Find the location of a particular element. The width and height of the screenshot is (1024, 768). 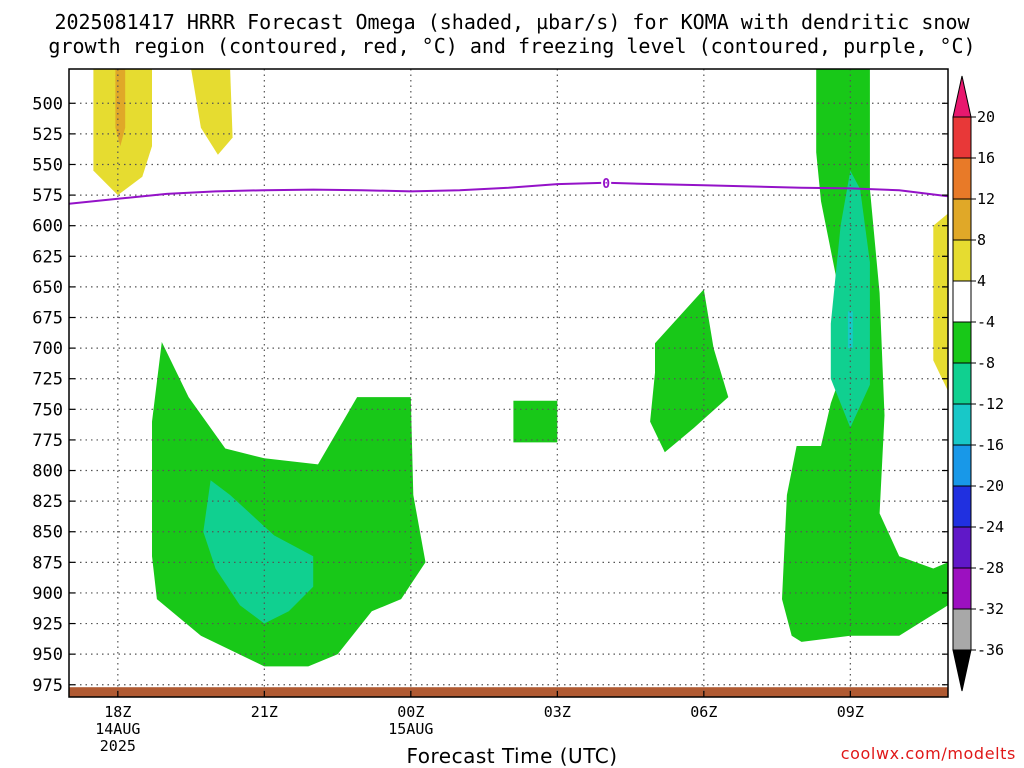

xtick-label-12-0: 06Z is located at coordinates (703, 712).